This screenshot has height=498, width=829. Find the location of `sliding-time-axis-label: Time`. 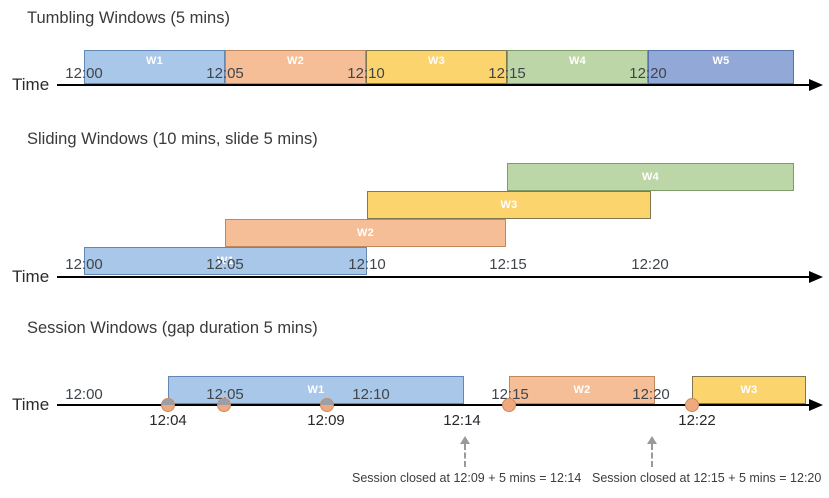

sliding-time-axis-label: Time is located at coordinates (31, 276).